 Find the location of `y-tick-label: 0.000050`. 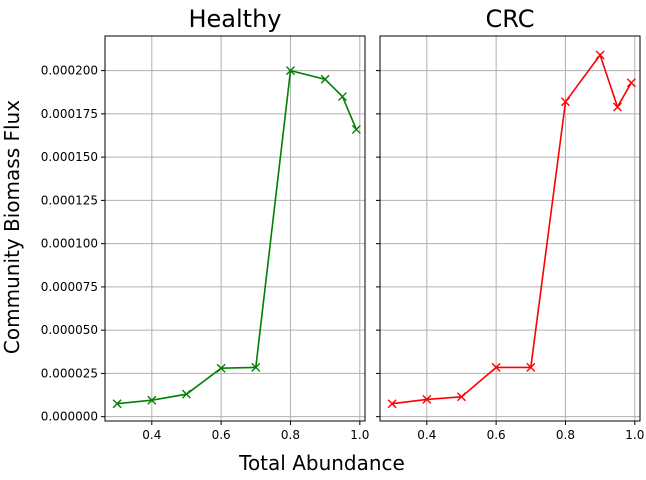

y-tick-label: 0.000050 is located at coordinates (69, 330).